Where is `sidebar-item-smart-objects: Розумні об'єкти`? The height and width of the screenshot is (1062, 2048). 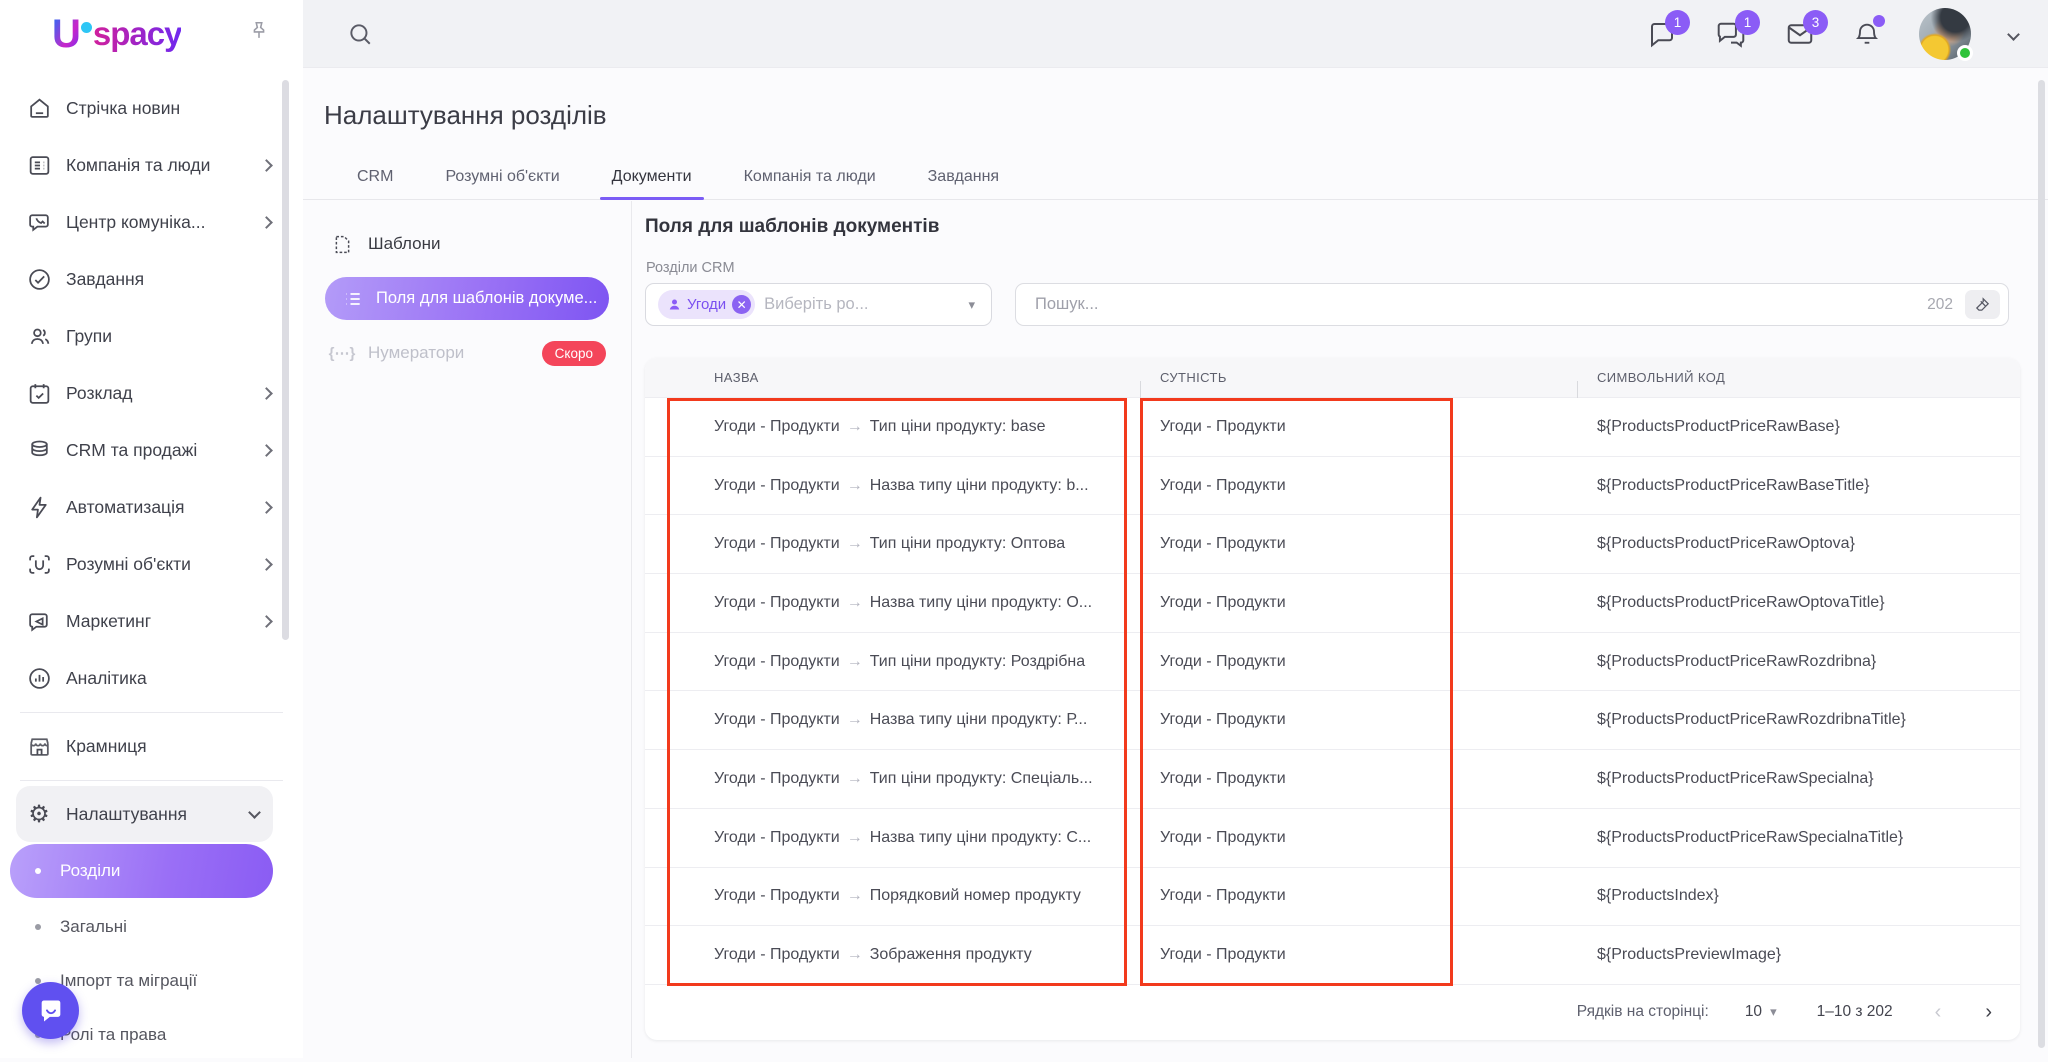
sidebar-item-smart-objects: Розумні об'єкти is located at coordinates (151, 564).